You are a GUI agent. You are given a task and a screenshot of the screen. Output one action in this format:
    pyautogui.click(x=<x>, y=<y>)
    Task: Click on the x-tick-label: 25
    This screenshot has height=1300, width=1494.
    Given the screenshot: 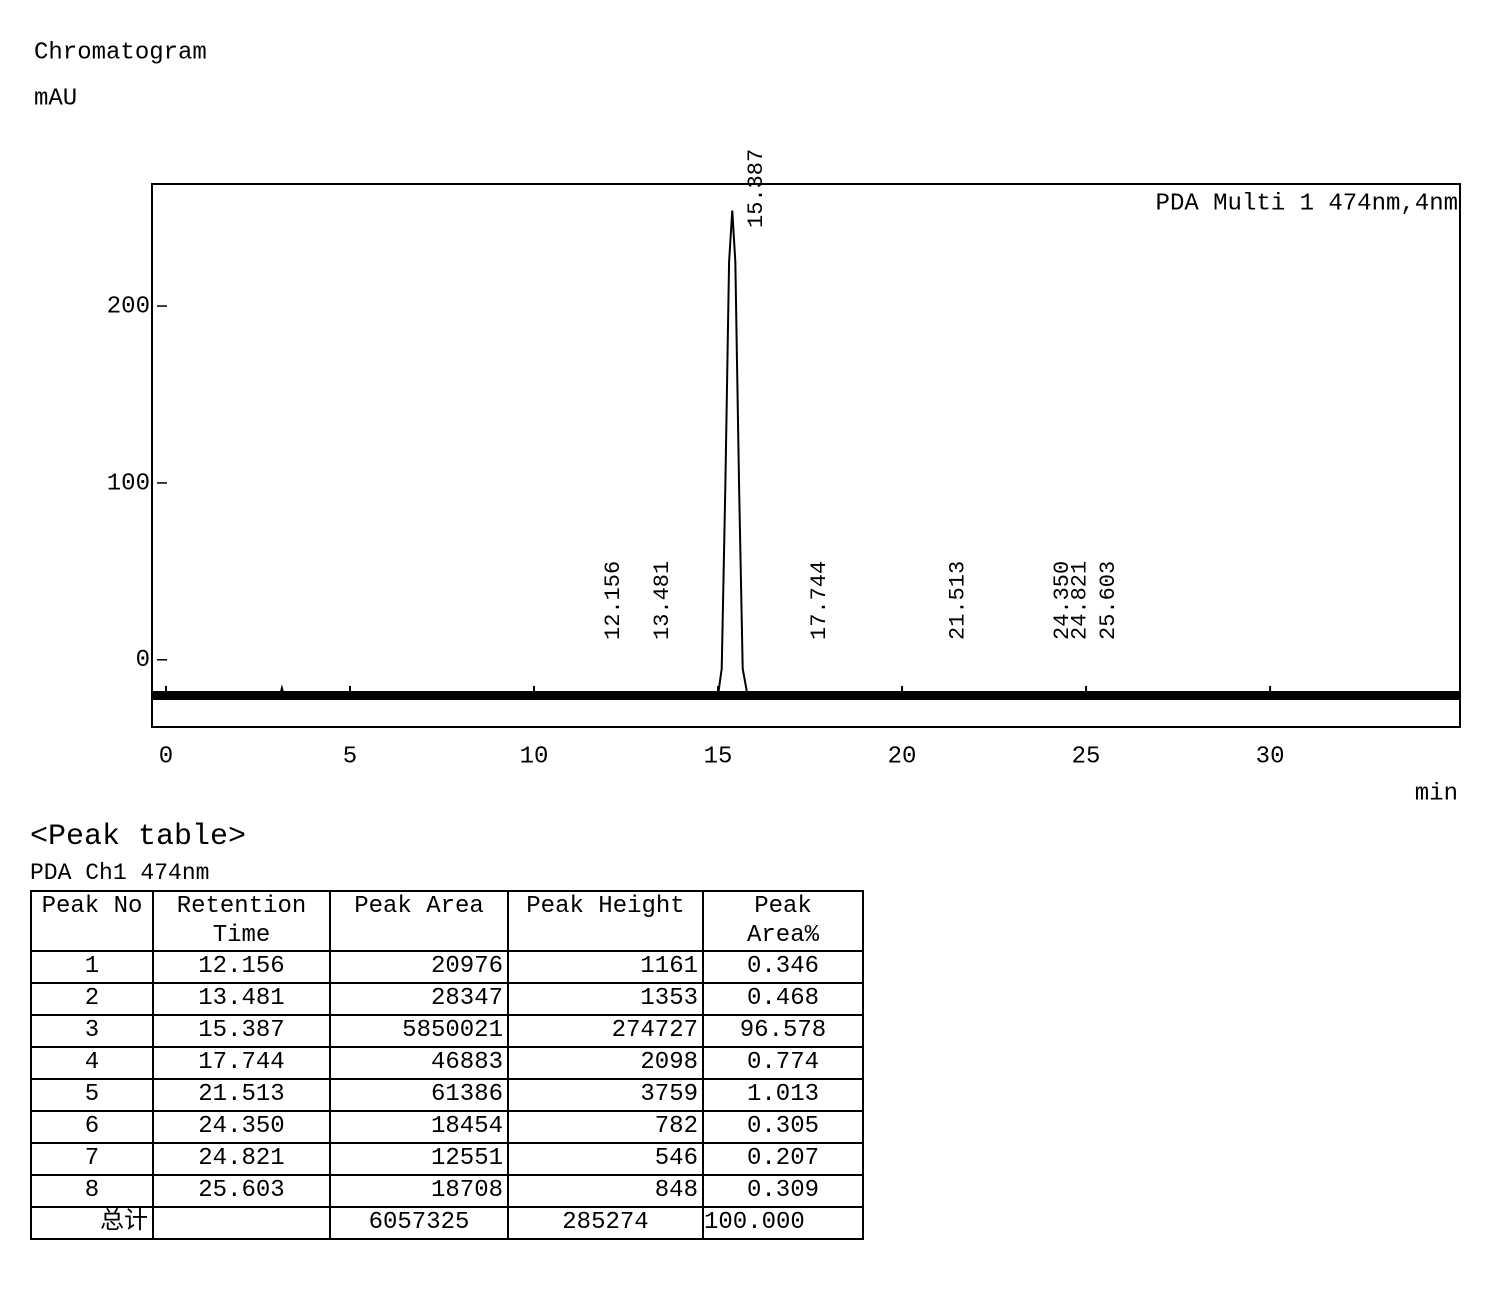 What is the action you would take?
    pyautogui.click(x=1086, y=756)
    